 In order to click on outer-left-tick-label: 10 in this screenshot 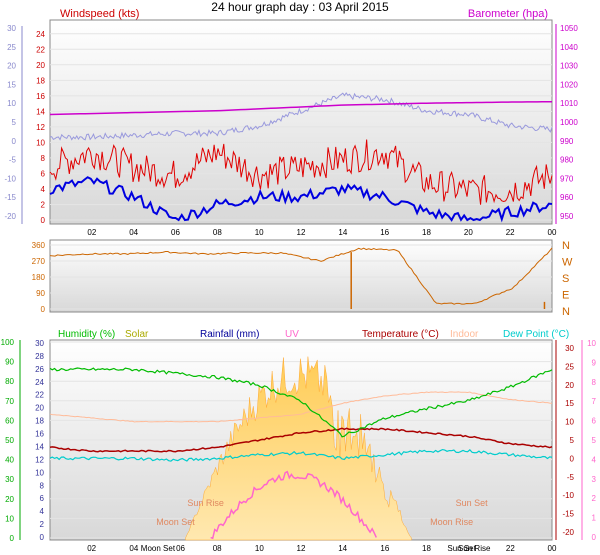, I will do `click(11, 103)`.